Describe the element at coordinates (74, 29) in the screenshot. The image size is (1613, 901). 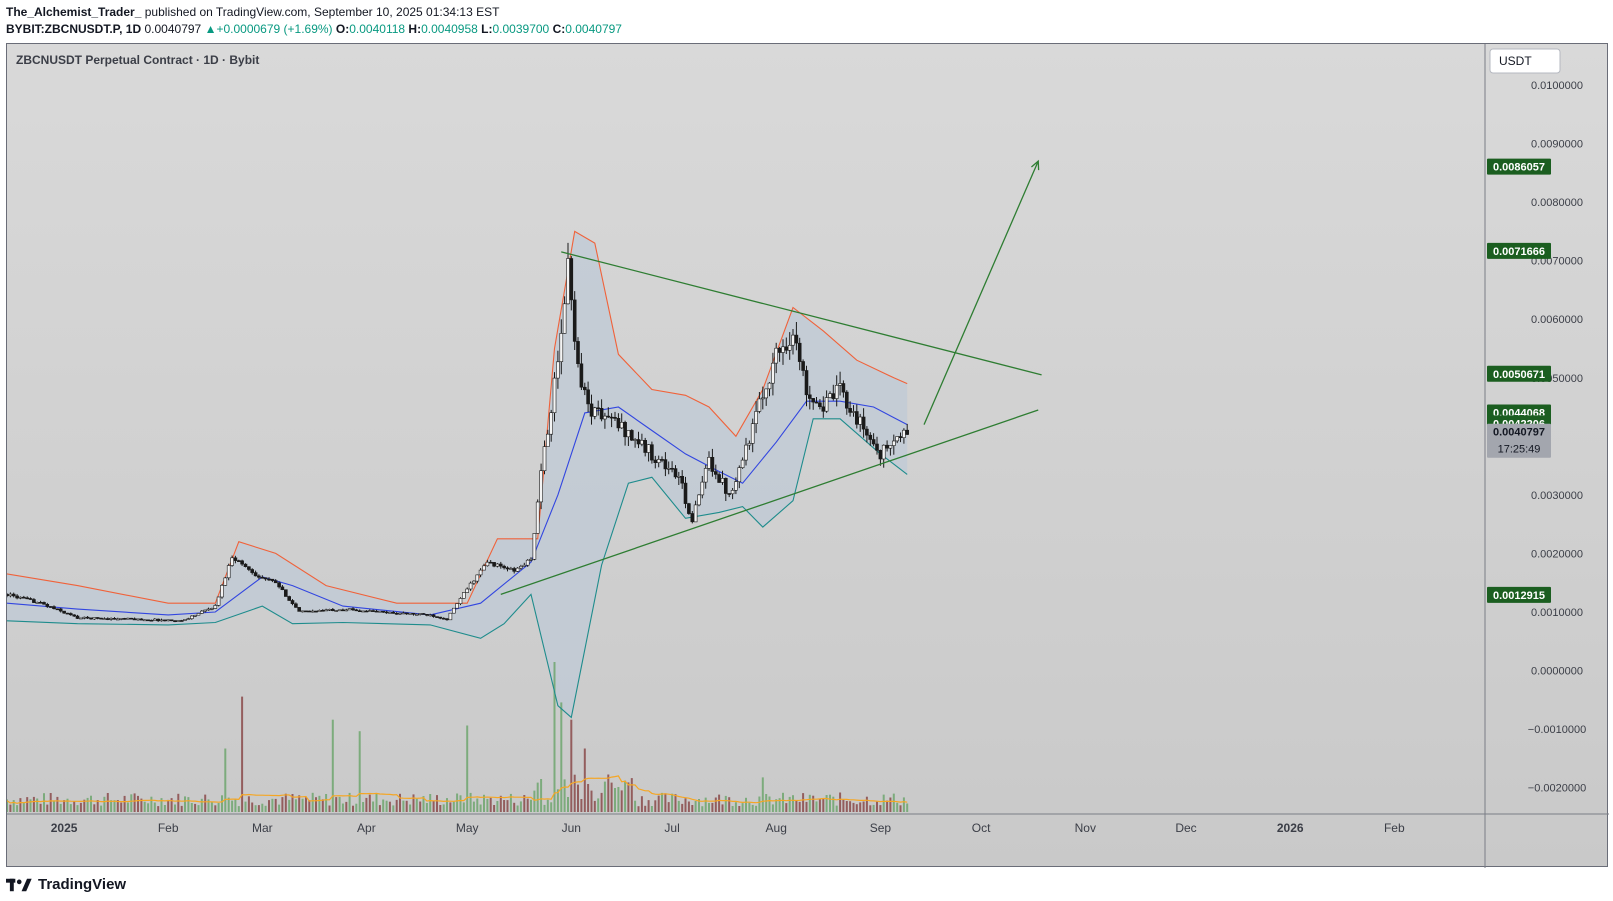
I see `symbol-name: BYBIT:ZBCNUSDT.P, 1D` at that location.